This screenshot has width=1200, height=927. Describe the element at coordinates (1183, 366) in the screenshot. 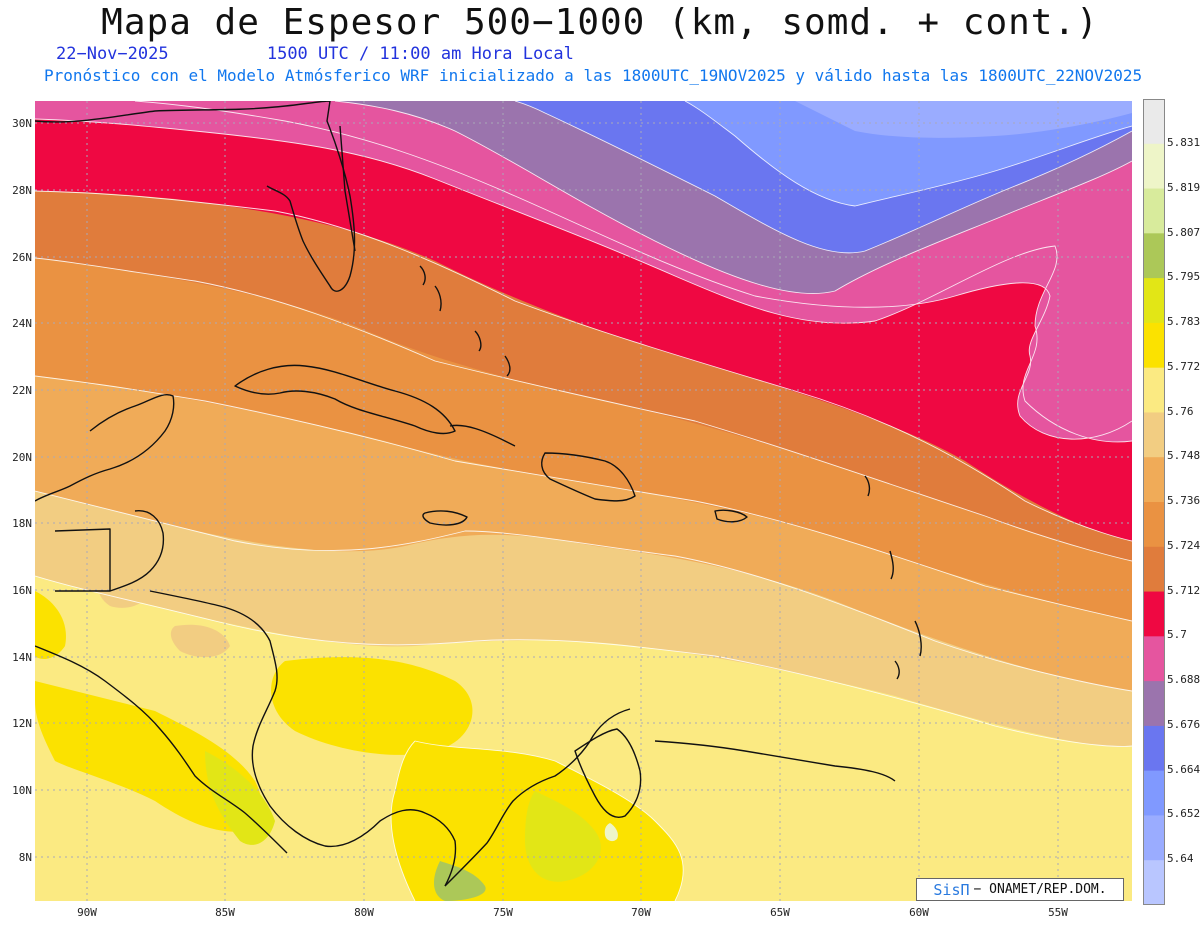

I see `colorbar-label: 5.772` at that location.